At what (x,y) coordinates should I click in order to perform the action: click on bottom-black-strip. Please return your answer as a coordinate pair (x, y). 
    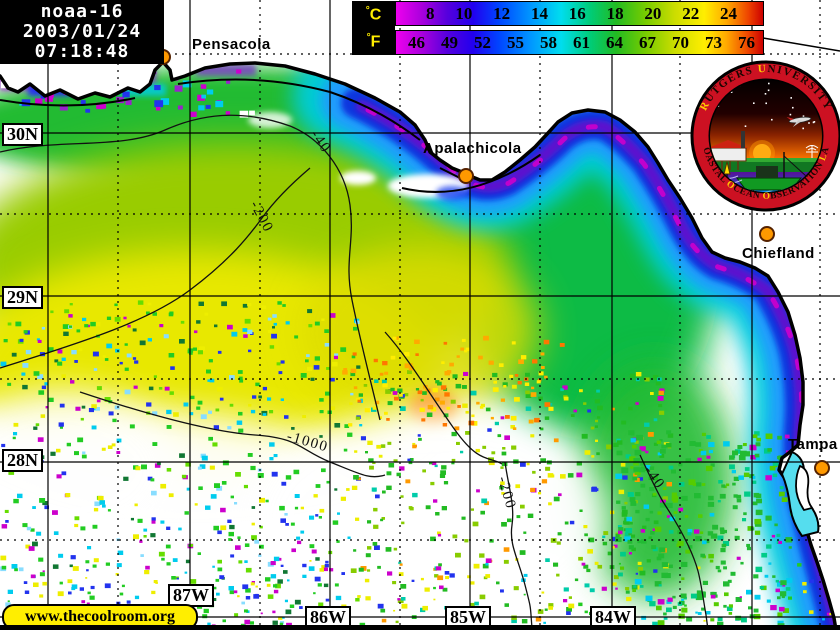
    Looking at the image, I should click on (420, 627).